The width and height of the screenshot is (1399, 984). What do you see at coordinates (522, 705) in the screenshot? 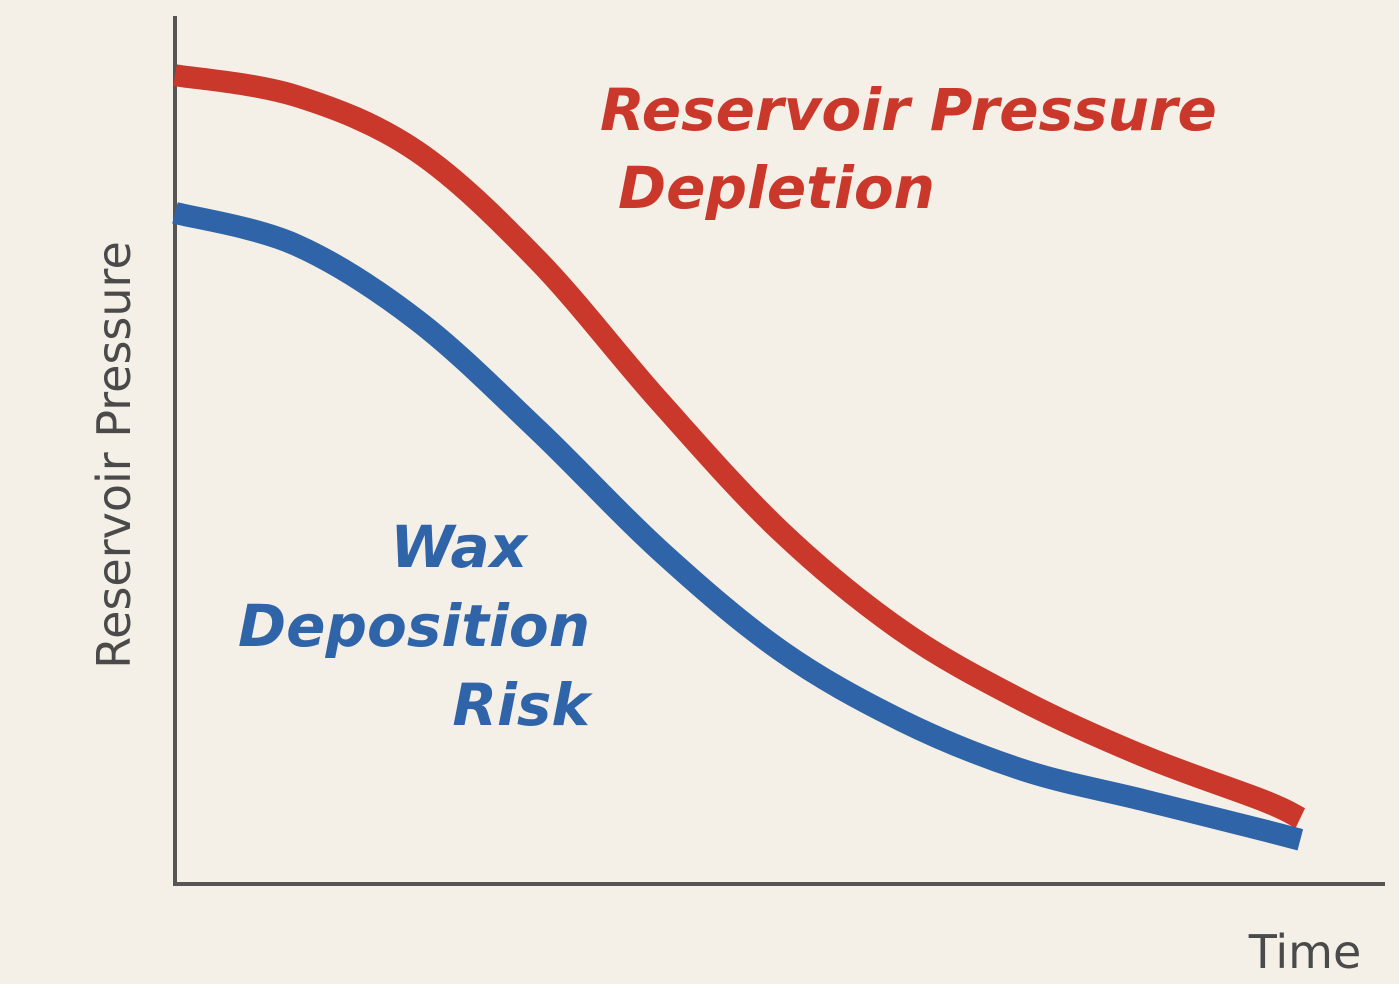
I see `annotation: Risk` at bounding box center [522, 705].